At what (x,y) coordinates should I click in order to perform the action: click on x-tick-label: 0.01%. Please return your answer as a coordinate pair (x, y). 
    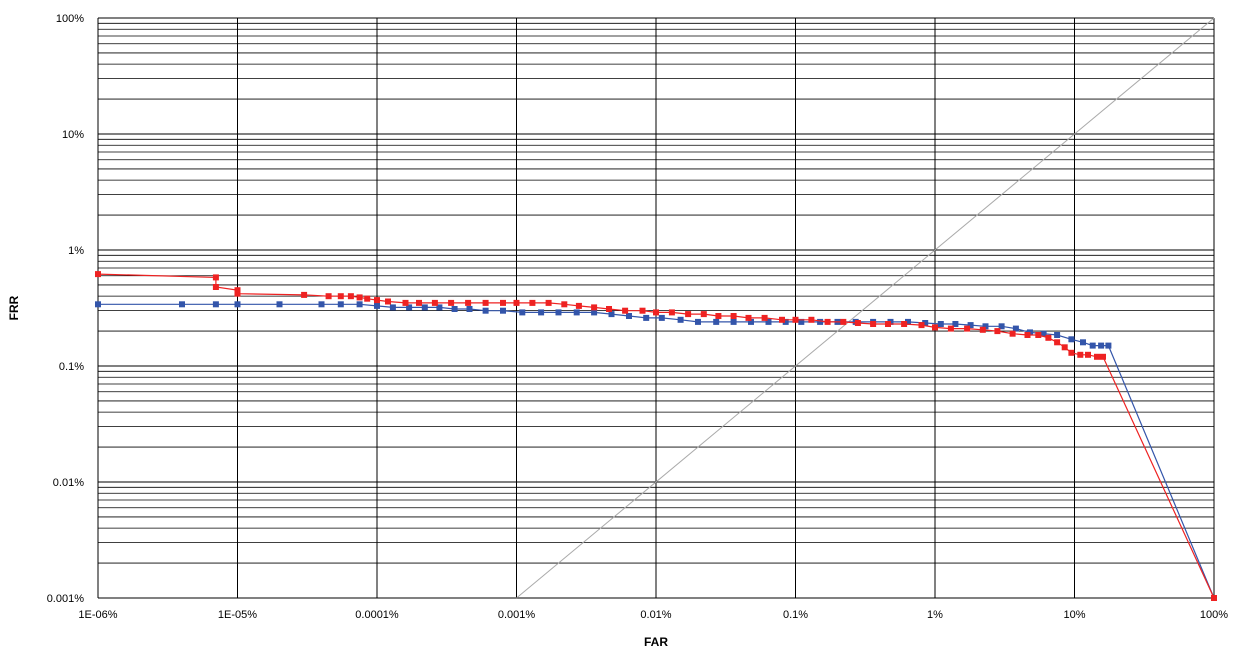
    Looking at the image, I should click on (655, 615).